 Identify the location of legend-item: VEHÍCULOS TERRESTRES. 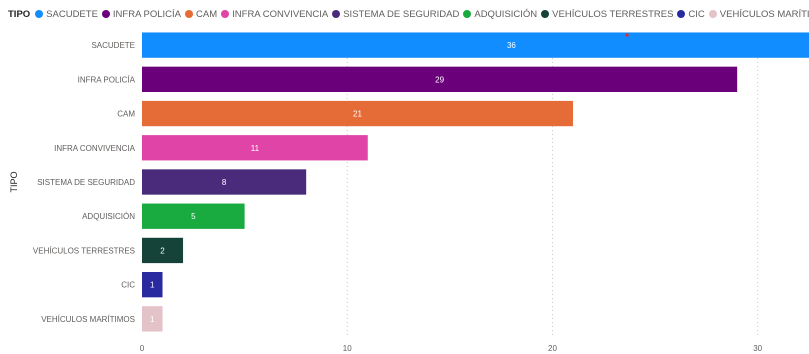
(607, 14).